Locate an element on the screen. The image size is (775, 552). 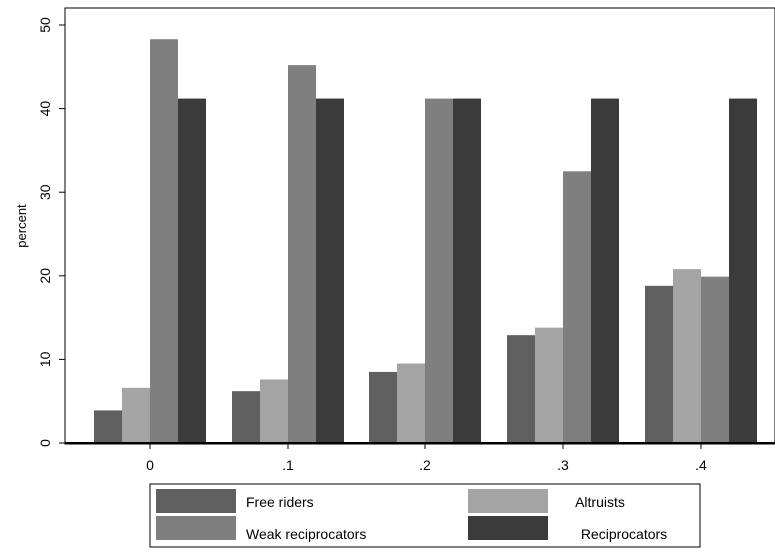
legend-label: Free riders is located at coordinates (280, 502).